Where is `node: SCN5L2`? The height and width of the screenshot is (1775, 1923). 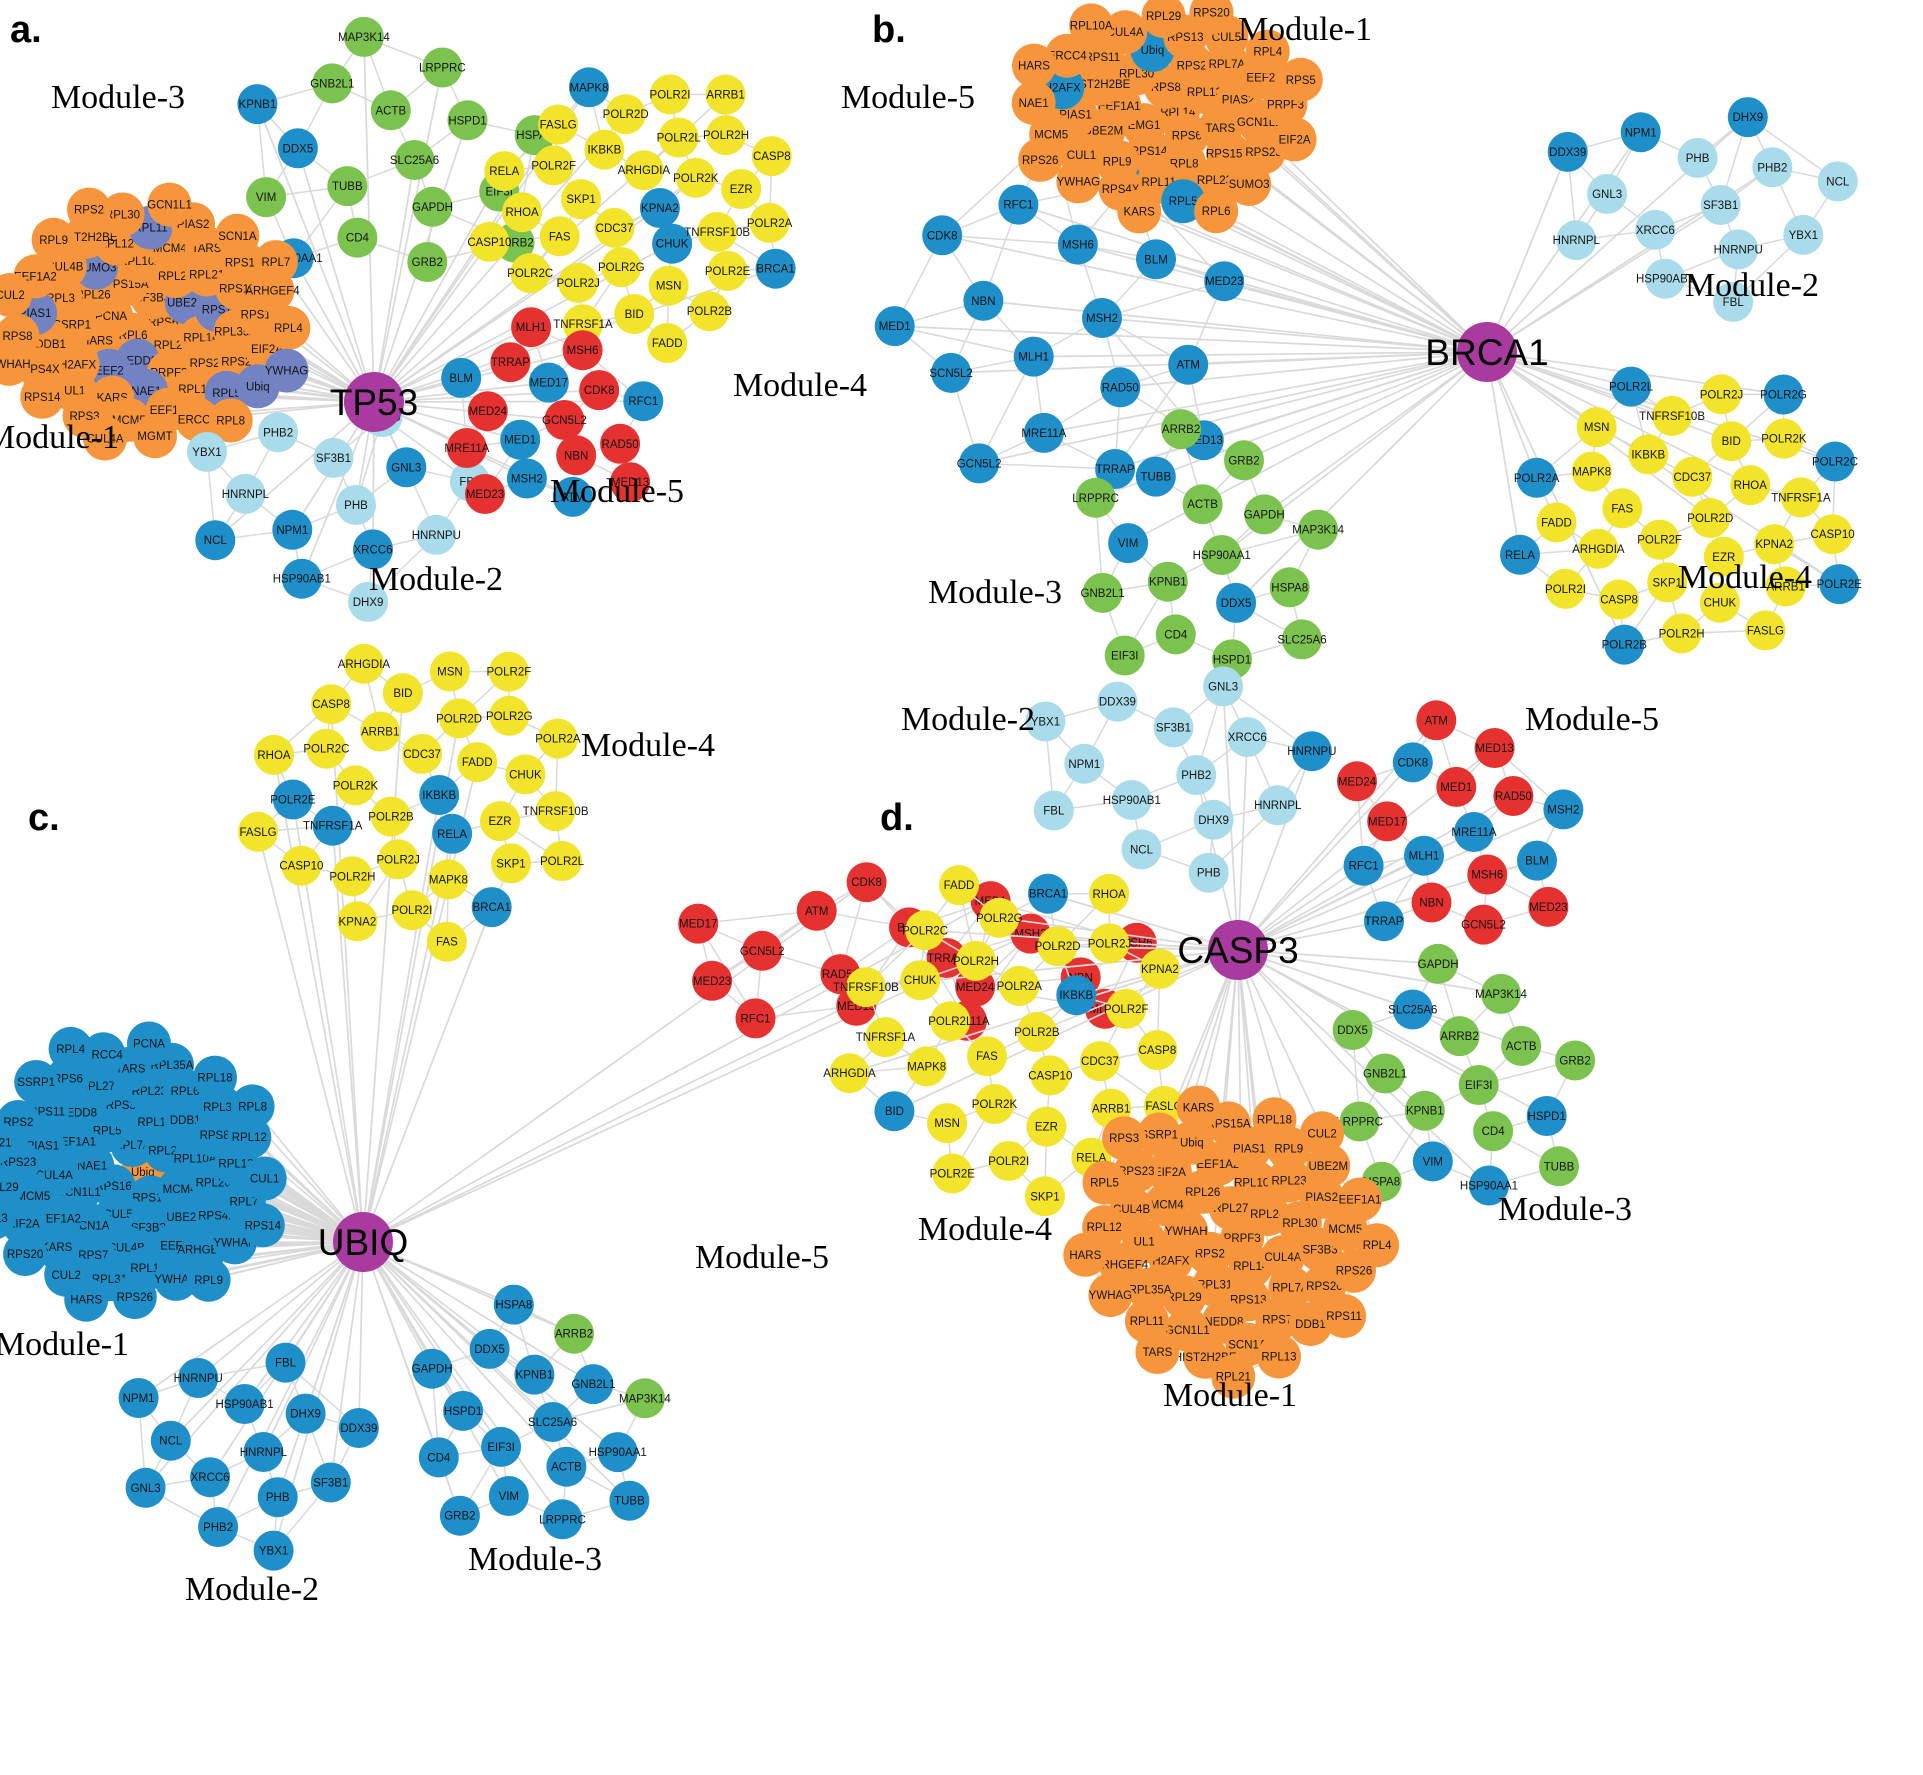
node: SCN5L2 is located at coordinates (951, 372).